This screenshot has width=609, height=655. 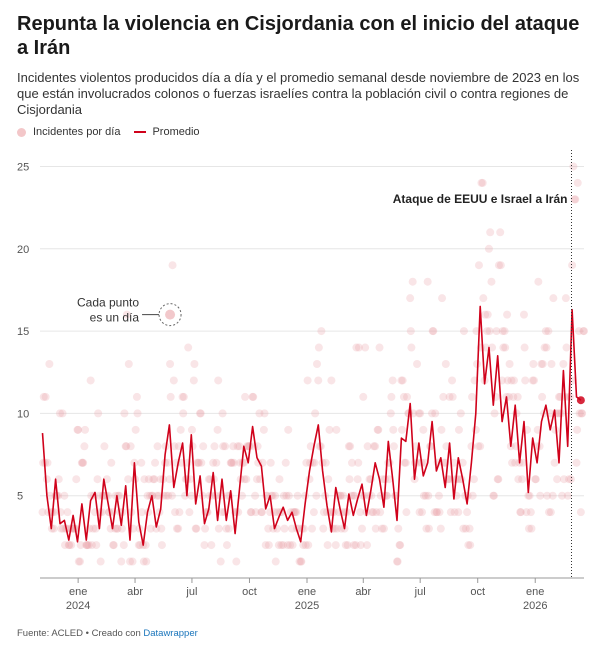 What do you see at coordinates (77, 132) in the screenshot?
I see `legend-dots-label: Incidentes por día` at bounding box center [77, 132].